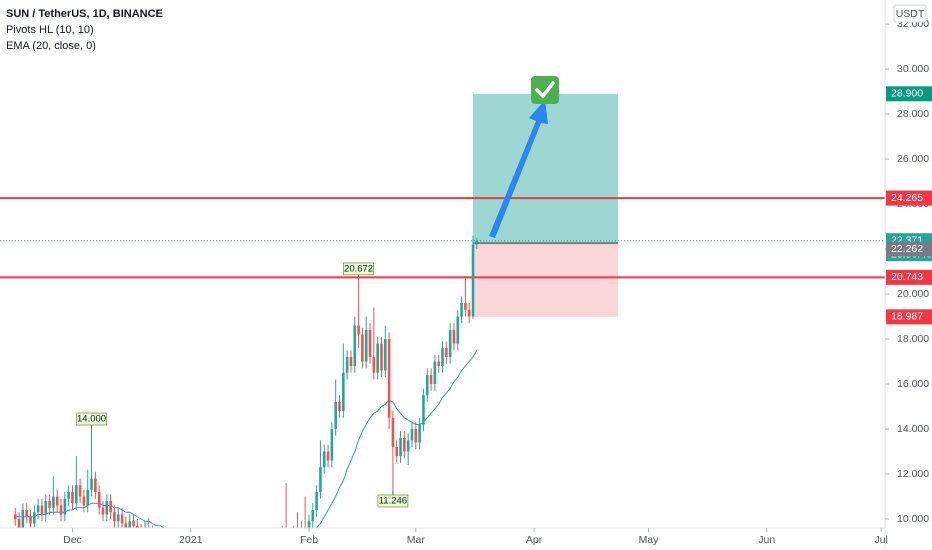  What do you see at coordinates (518, 169) in the screenshot?
I see `arrow` at bounding box center [518, 169].